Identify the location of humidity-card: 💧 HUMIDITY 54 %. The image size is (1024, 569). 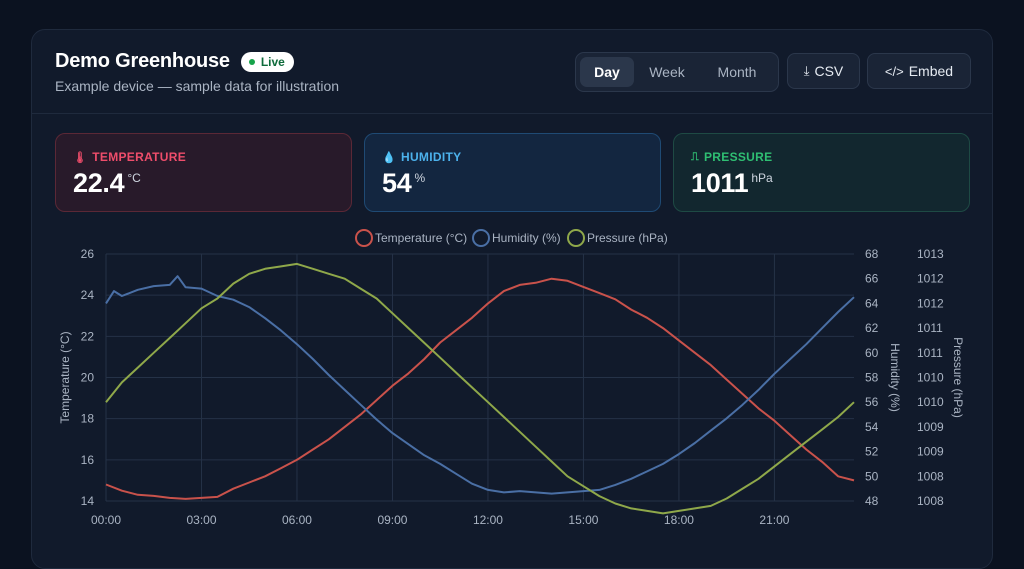
(512, 172).